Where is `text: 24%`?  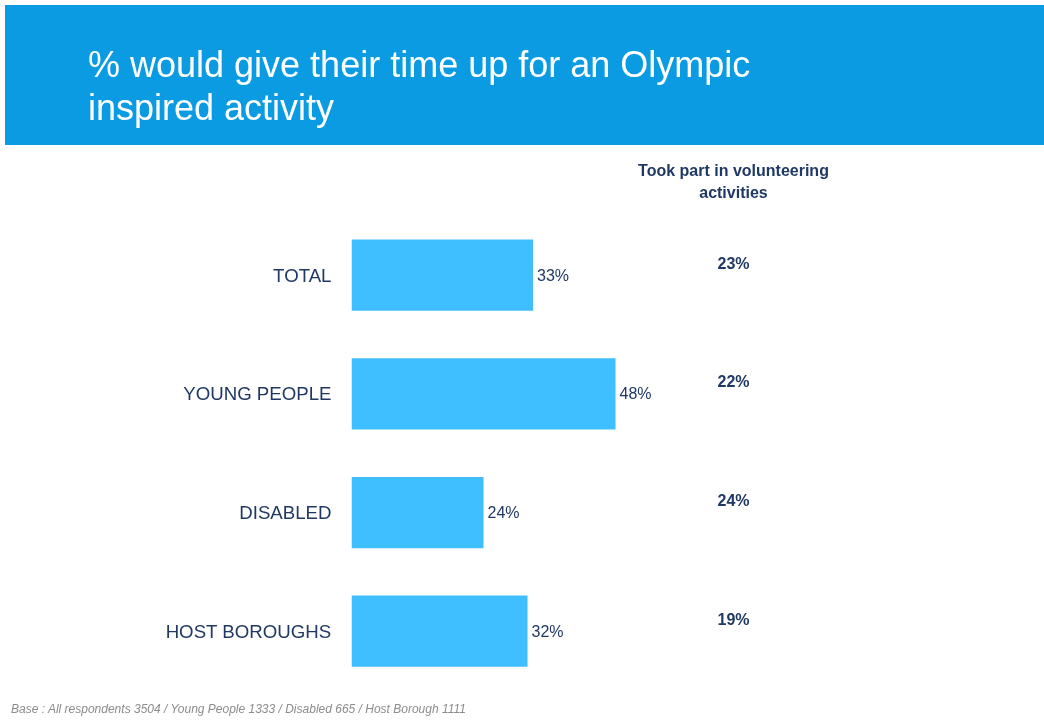 text: 24% is located at coordinates (733, 501).